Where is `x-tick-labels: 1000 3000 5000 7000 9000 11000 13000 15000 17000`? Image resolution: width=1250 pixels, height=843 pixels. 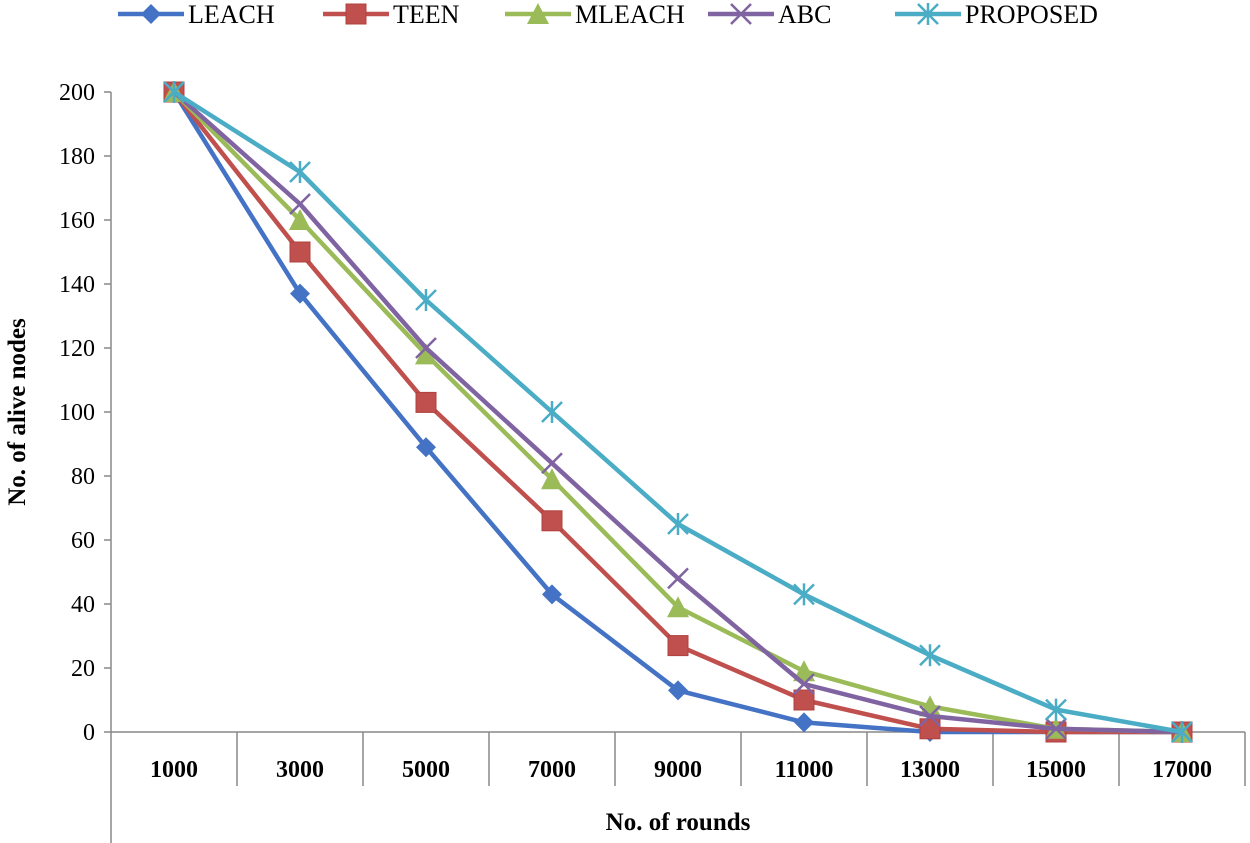
x-tick-labels: 1000 3000 5000 7000 9000 11000 13000 15000 17000 is located at coordinates (681, 770).